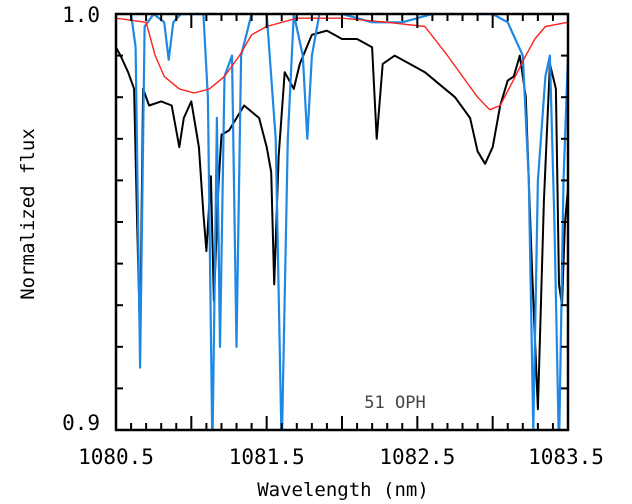 The width and height of the screenshot is (632, 504). Describe the element at coordinates (343, 490) in the screenshot. I see `x-axis-title: Wavelength (nm)` at that location.